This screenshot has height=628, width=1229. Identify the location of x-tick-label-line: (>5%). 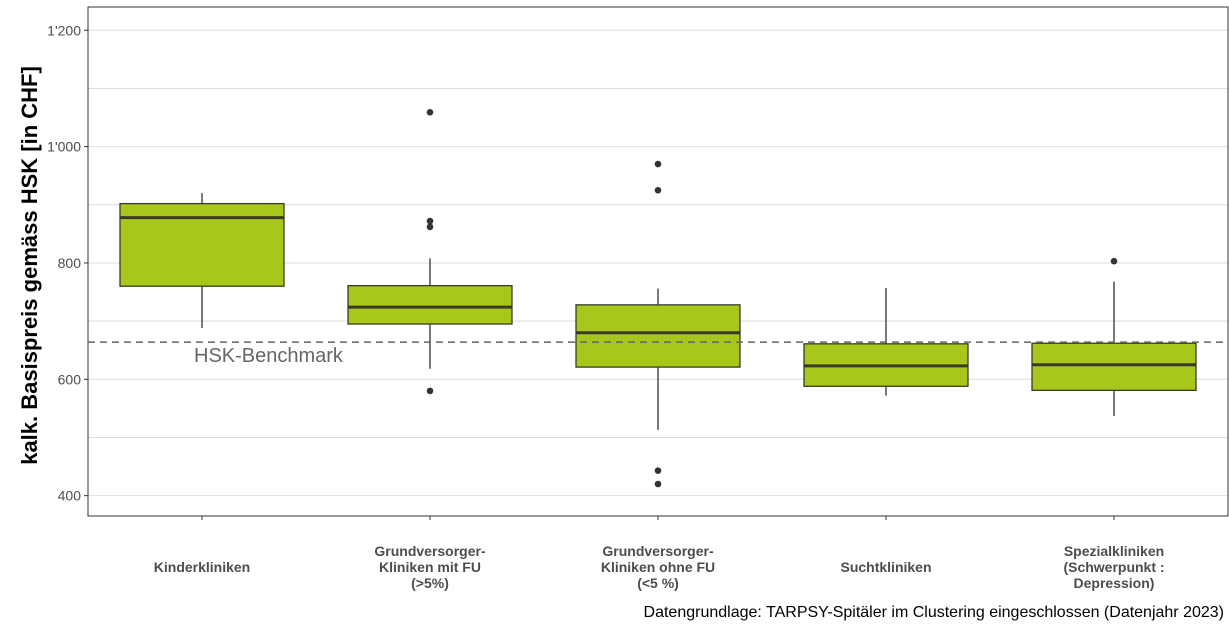
(430, 583).